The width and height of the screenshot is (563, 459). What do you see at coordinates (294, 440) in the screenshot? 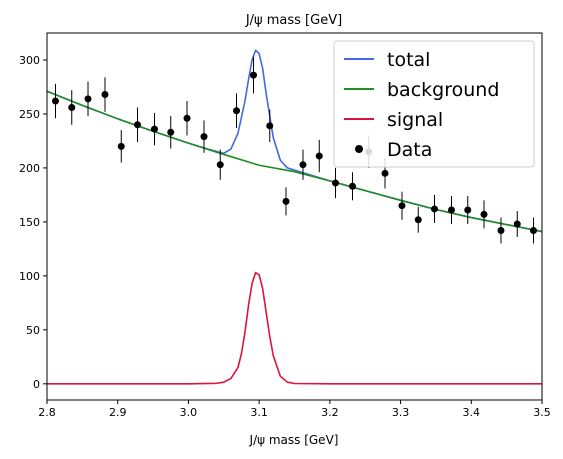
I see `x-axis-label: J/ψ mass [GeV]` at bounding box center [294, 440].